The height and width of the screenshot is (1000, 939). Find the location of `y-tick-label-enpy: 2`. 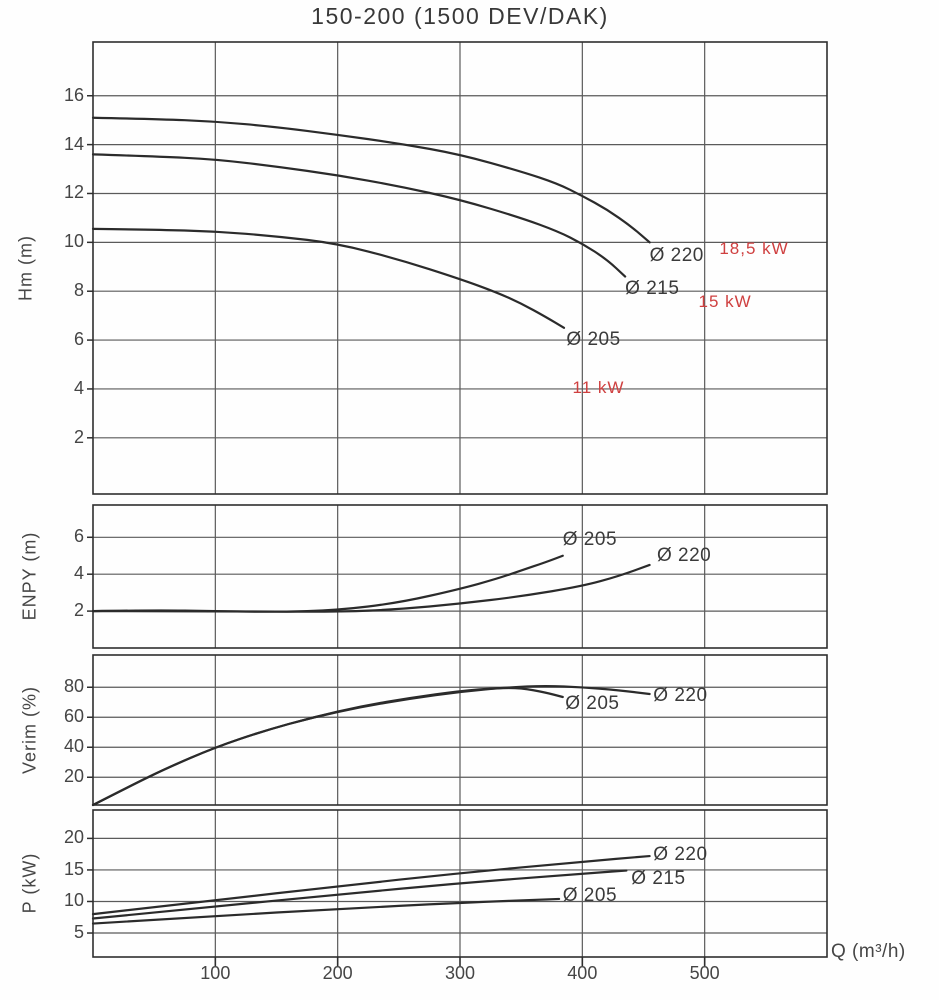

y-tick-label-enpy: 2 is located at coordinates (78, 610).